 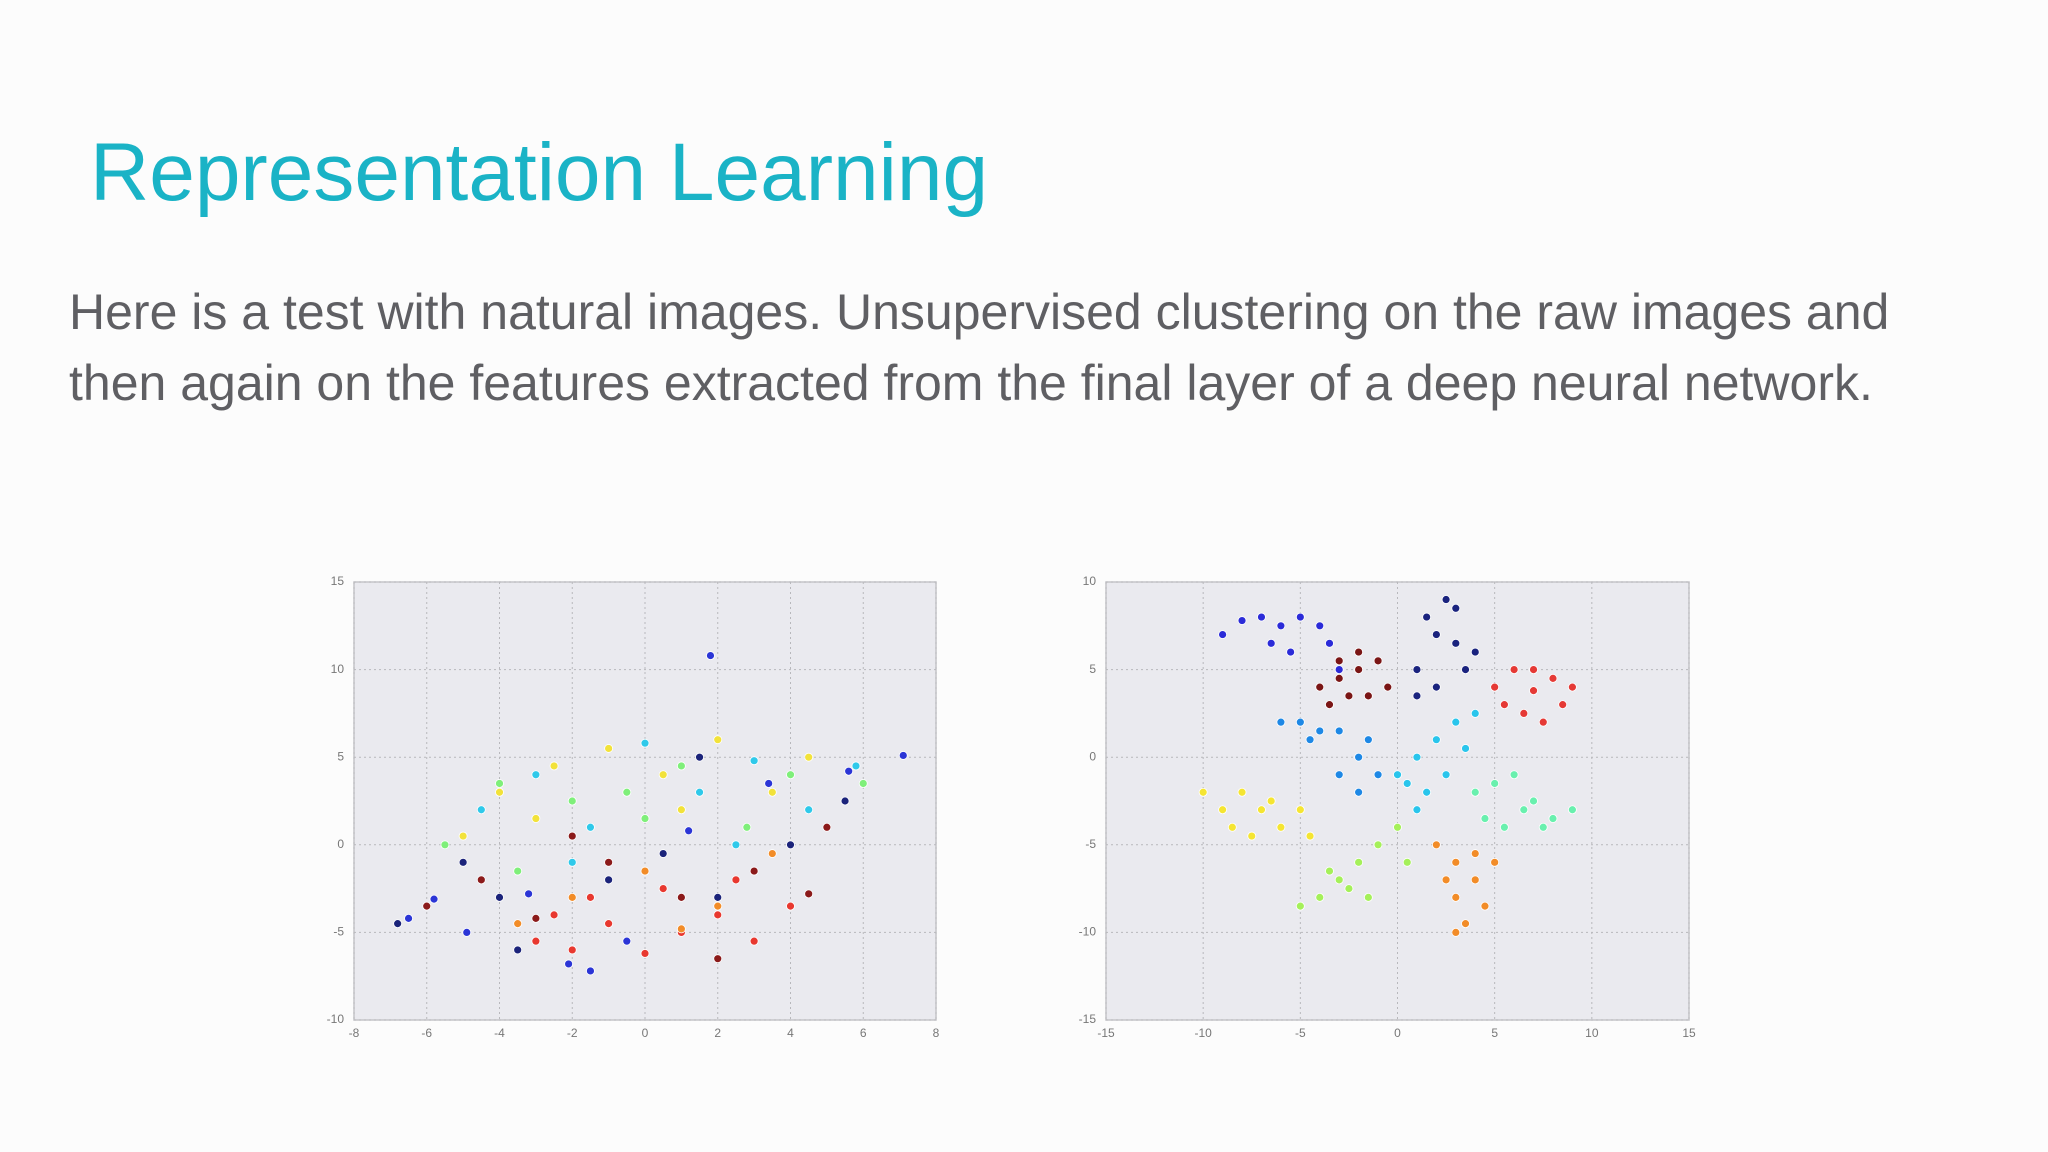 I want to click on x-tick-label: -2, so click(x=572, y=1033).